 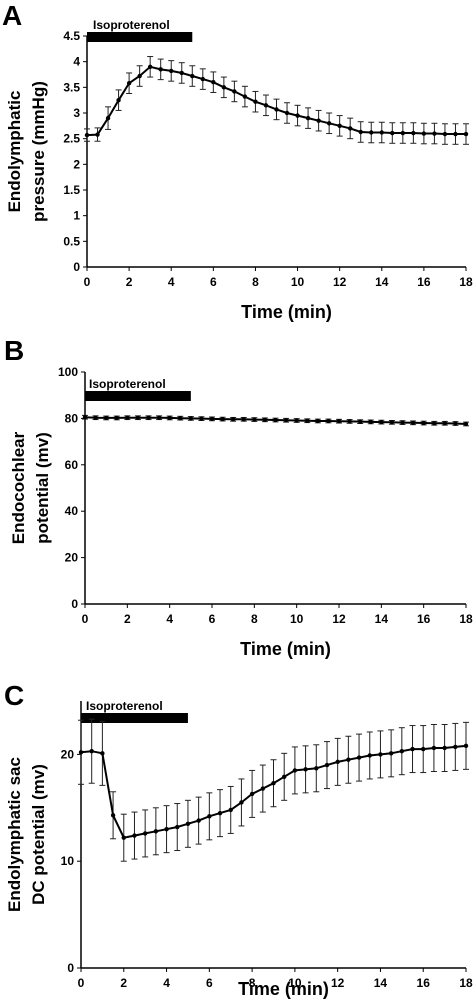 What do you see at coordinates (283, 989) in the screenshot?
I see `xlabel-c: Time (min)` at bounding box center [283, 989].